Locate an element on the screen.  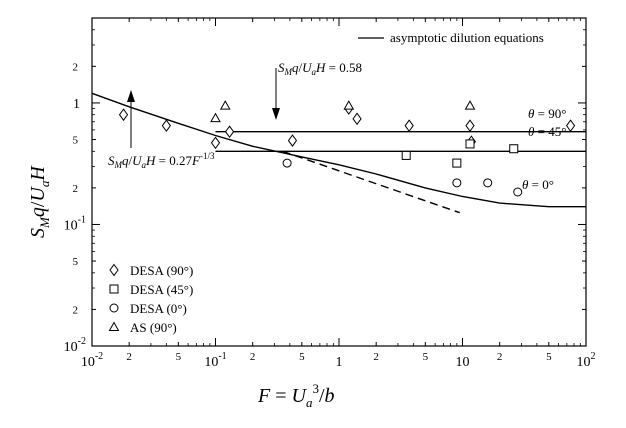
x-tick-label: 1 is located at coordinates (339, 362).